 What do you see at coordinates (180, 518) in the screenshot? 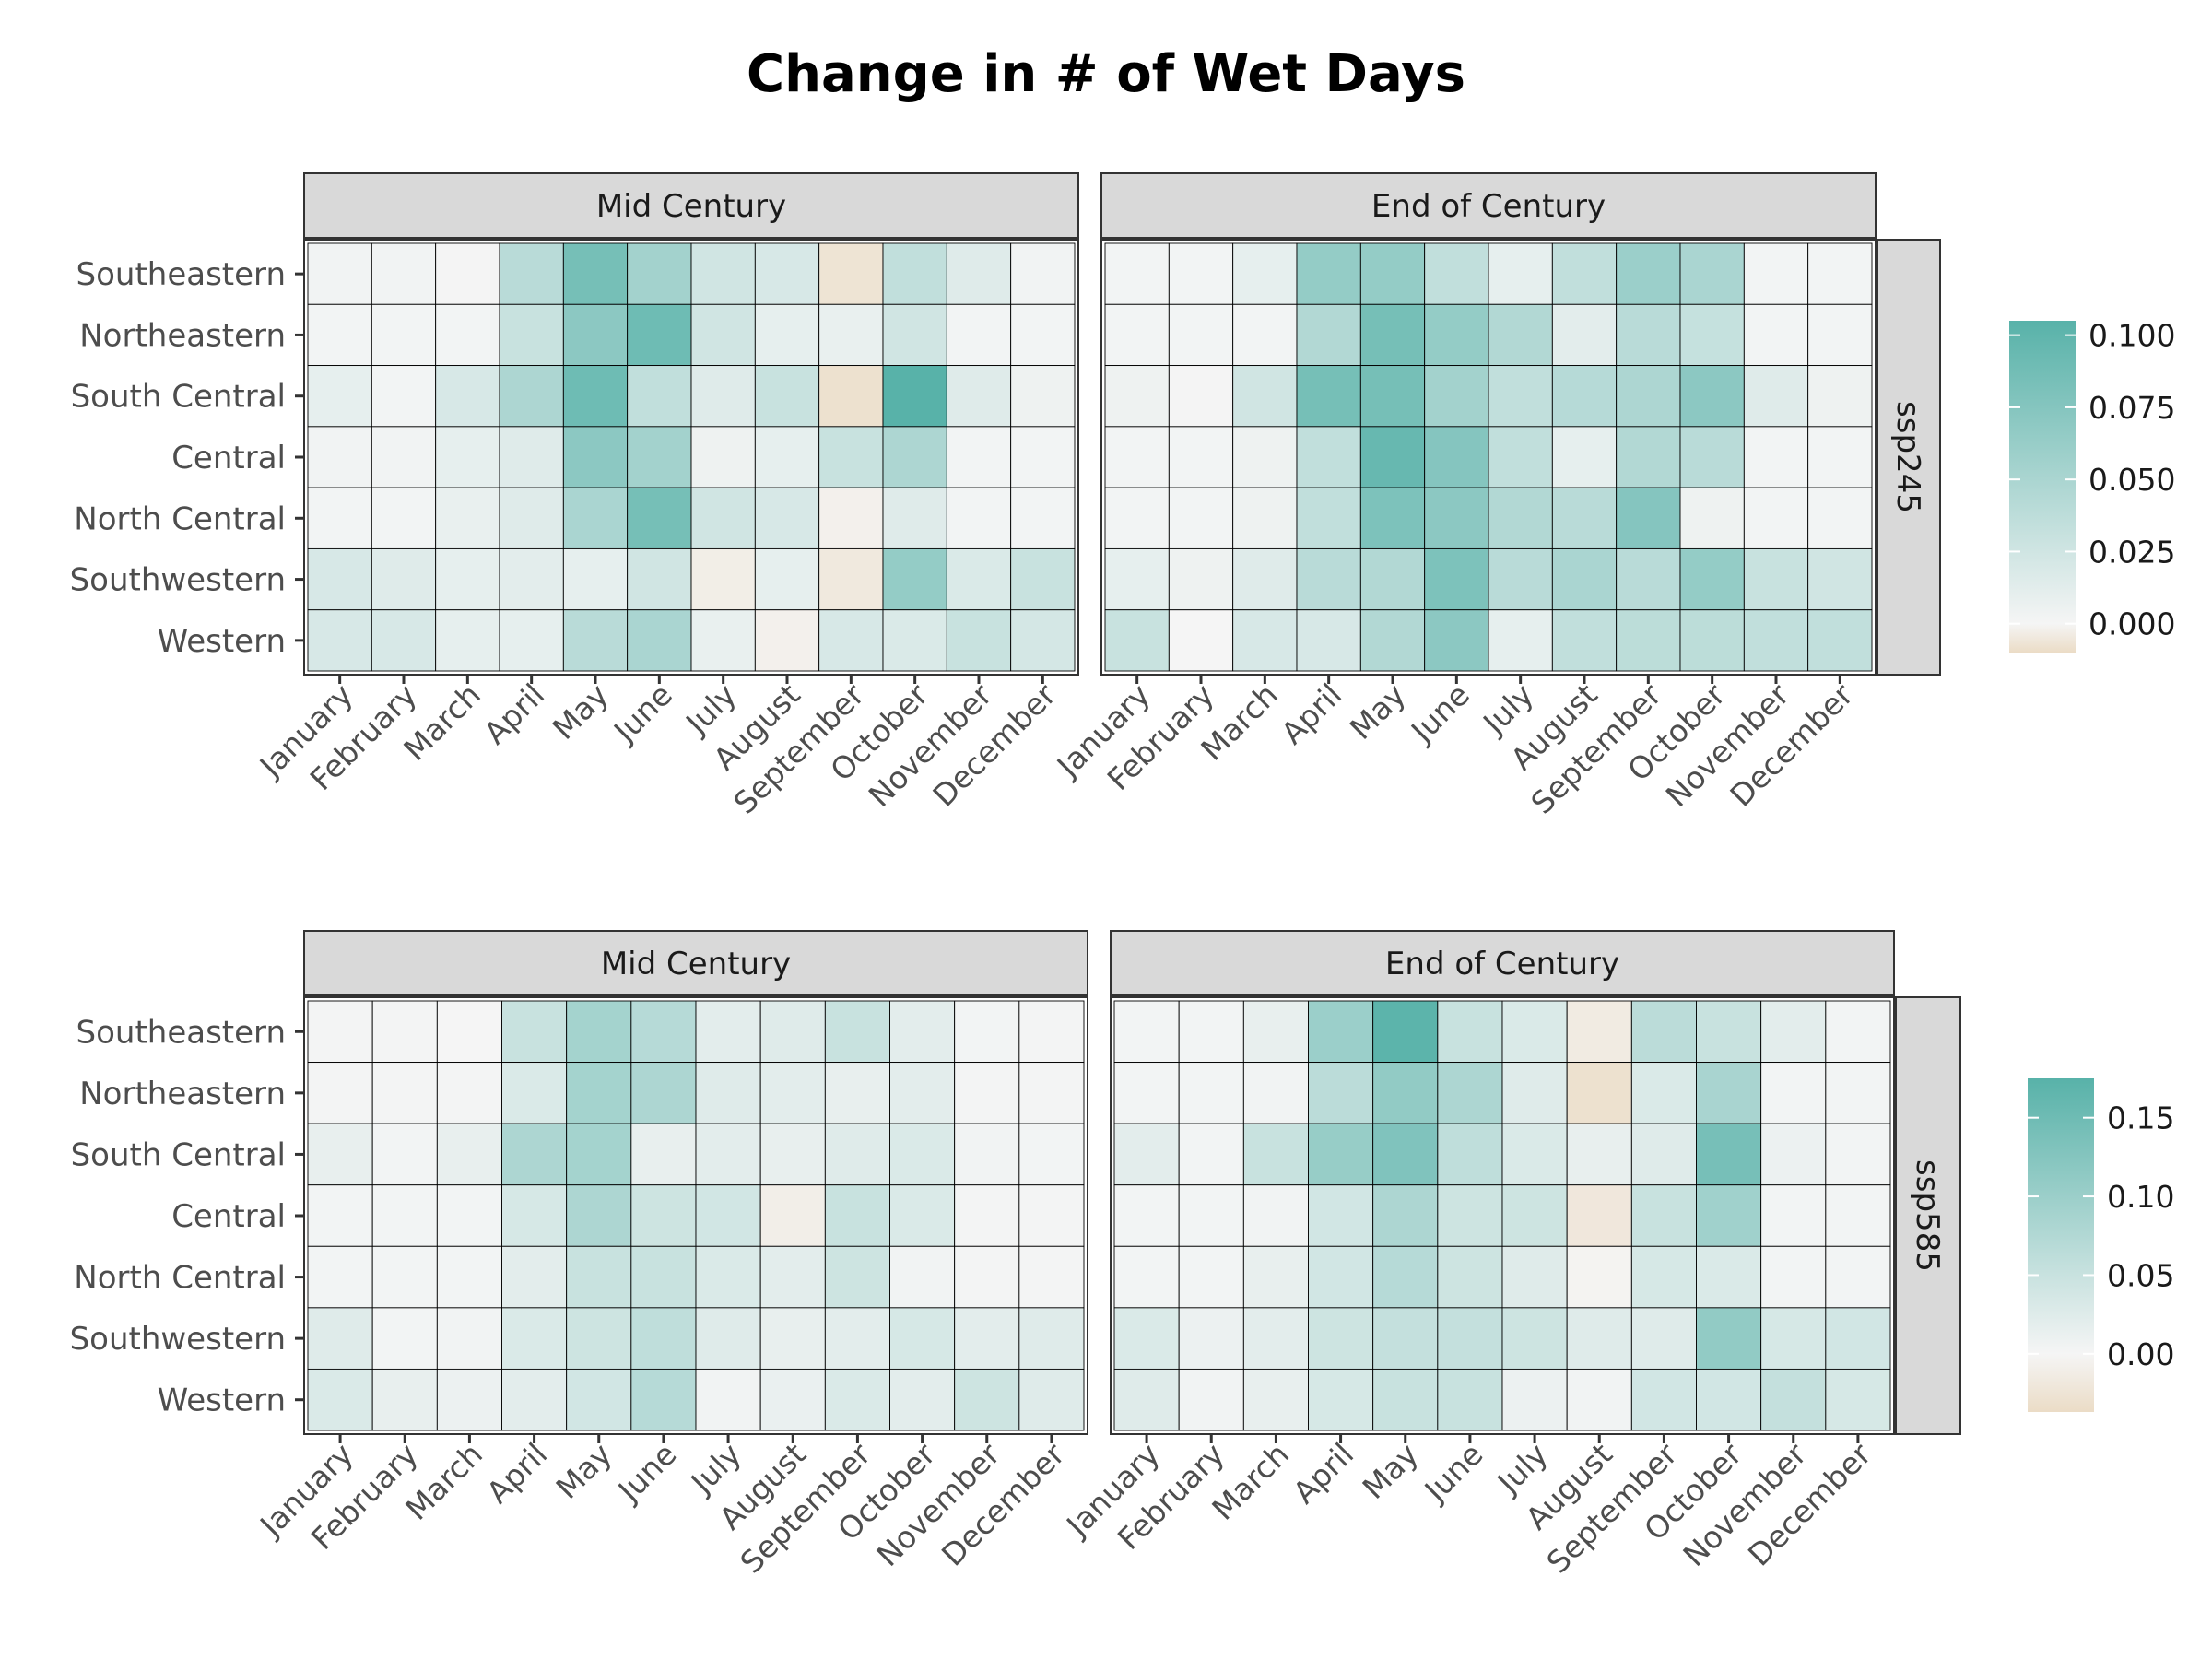
I see `y-tick-label: North Central` at bounding box center [180, 518].